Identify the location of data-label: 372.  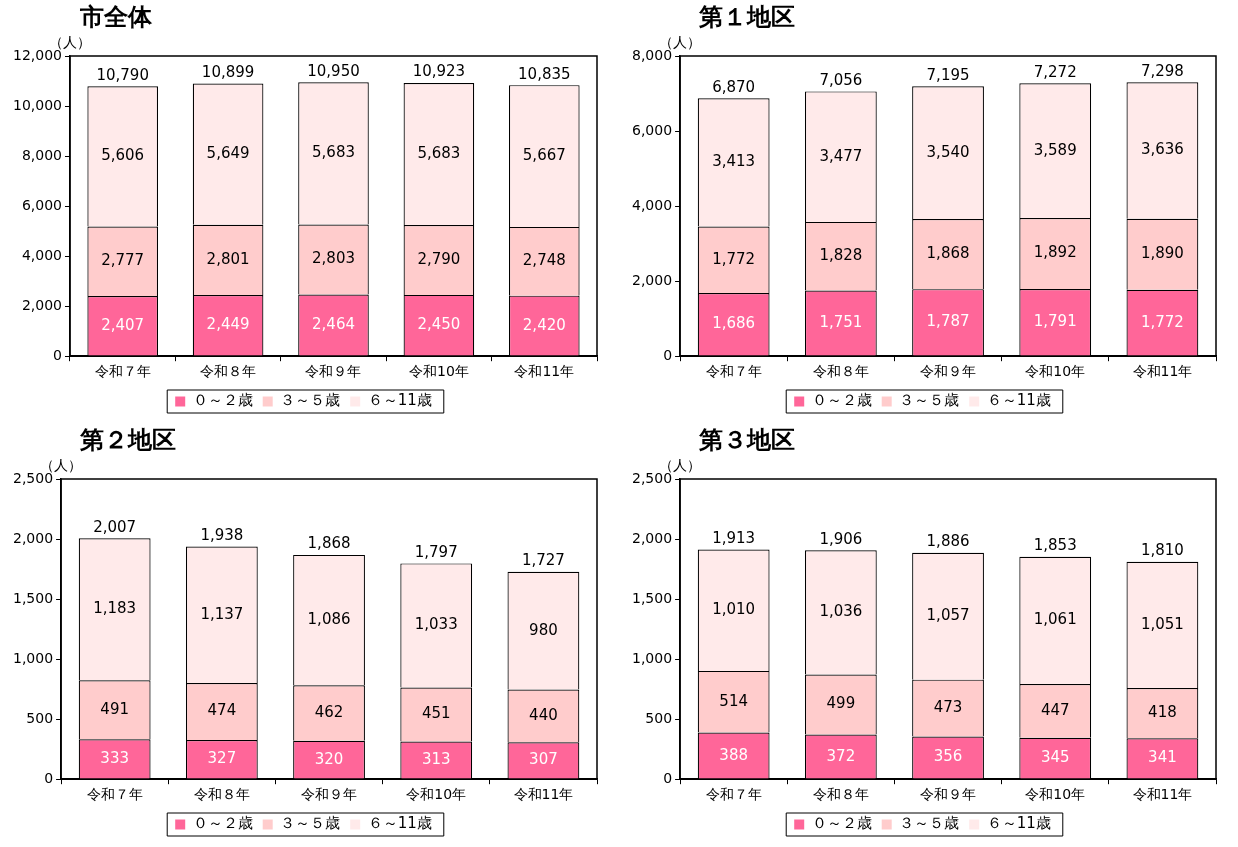
(841, 755).